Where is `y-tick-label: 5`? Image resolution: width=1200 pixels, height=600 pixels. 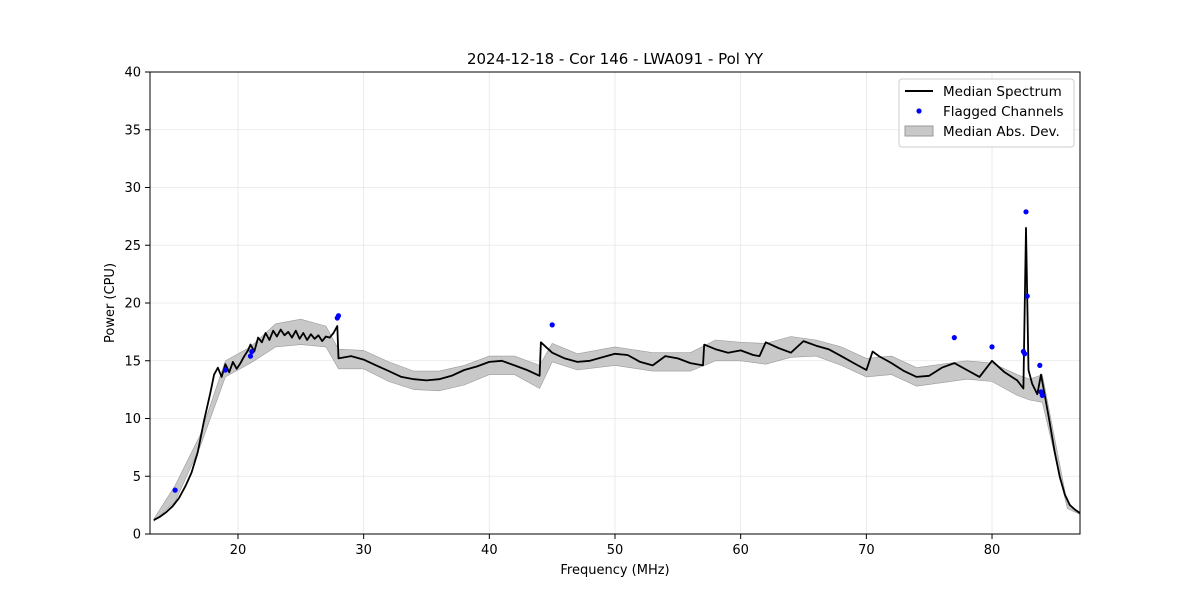 y-tick-label: 5 is located at coordinates (137, 477).